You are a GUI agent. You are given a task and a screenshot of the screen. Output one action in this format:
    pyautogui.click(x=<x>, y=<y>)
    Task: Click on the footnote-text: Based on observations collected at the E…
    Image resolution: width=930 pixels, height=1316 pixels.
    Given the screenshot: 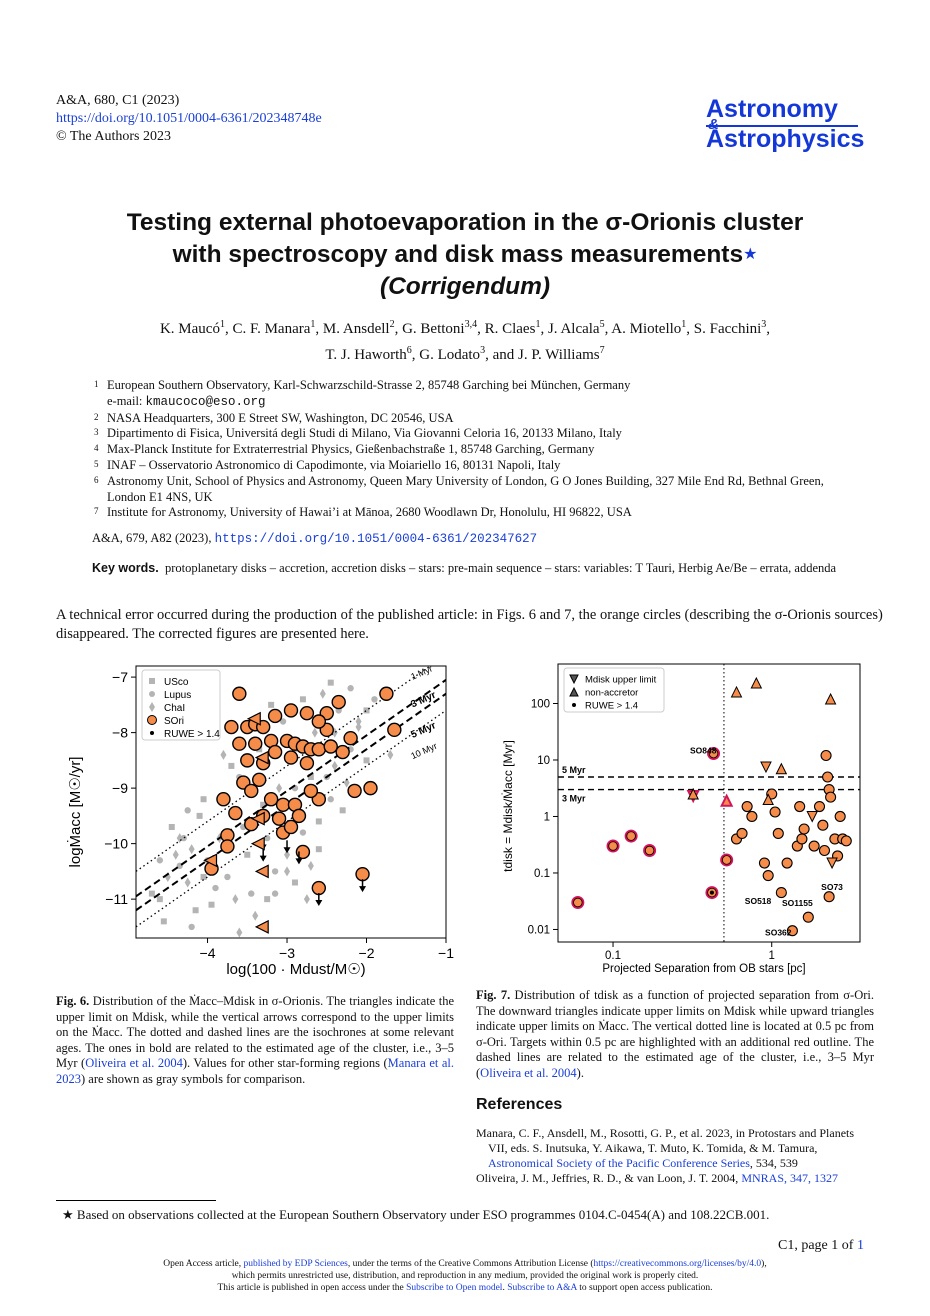 What is the action you would take?
    pyautogui.click(x=423, y=1214)
    